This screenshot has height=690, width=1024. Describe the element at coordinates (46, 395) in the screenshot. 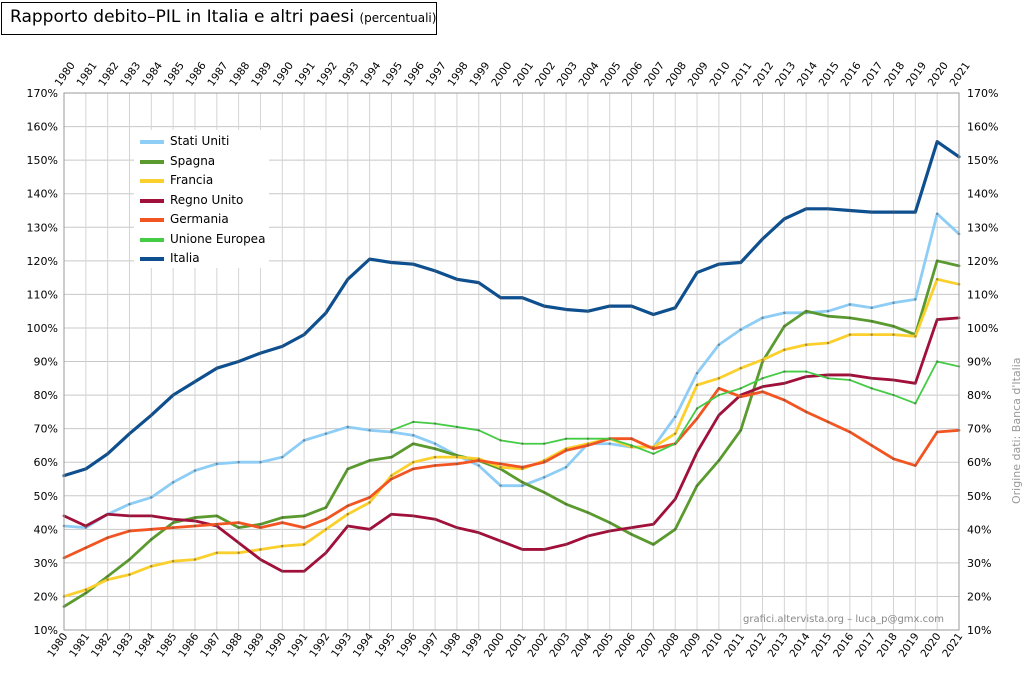

I see `y-tick-label-left: 80%` at that location.